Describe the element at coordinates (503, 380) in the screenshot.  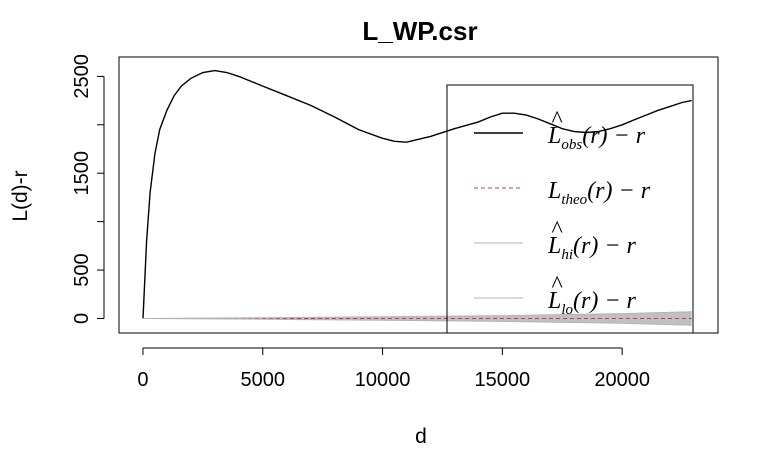
I see `x-tick-label: 15000` at that location.